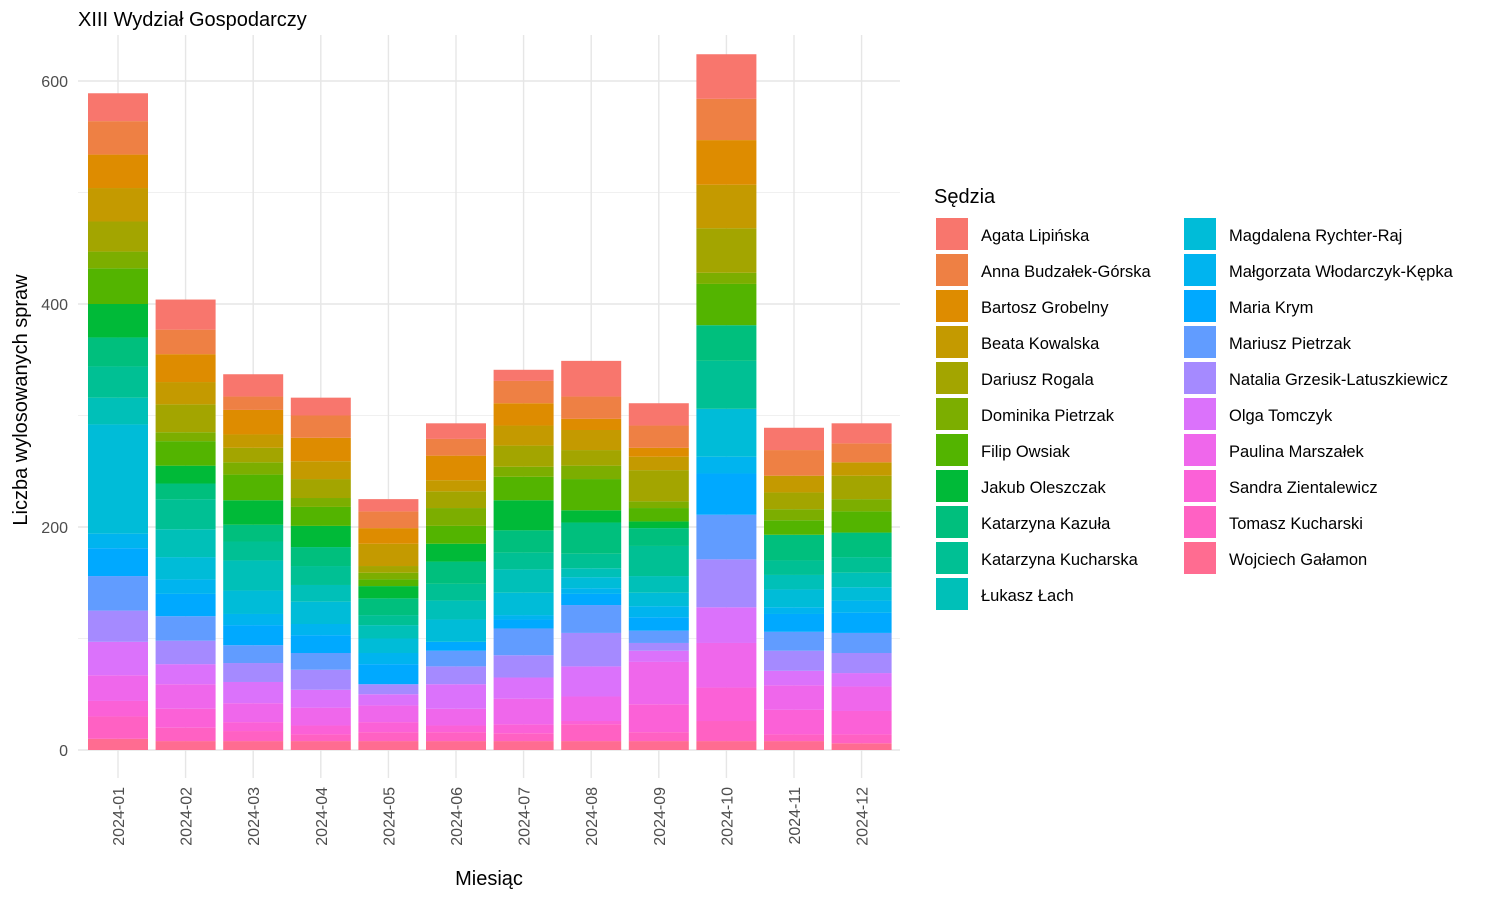 The height and width of the screenshot is (900, 1500). I want to click on legend-label: Magdalena Rychter-Raj, so click(1315, 236).